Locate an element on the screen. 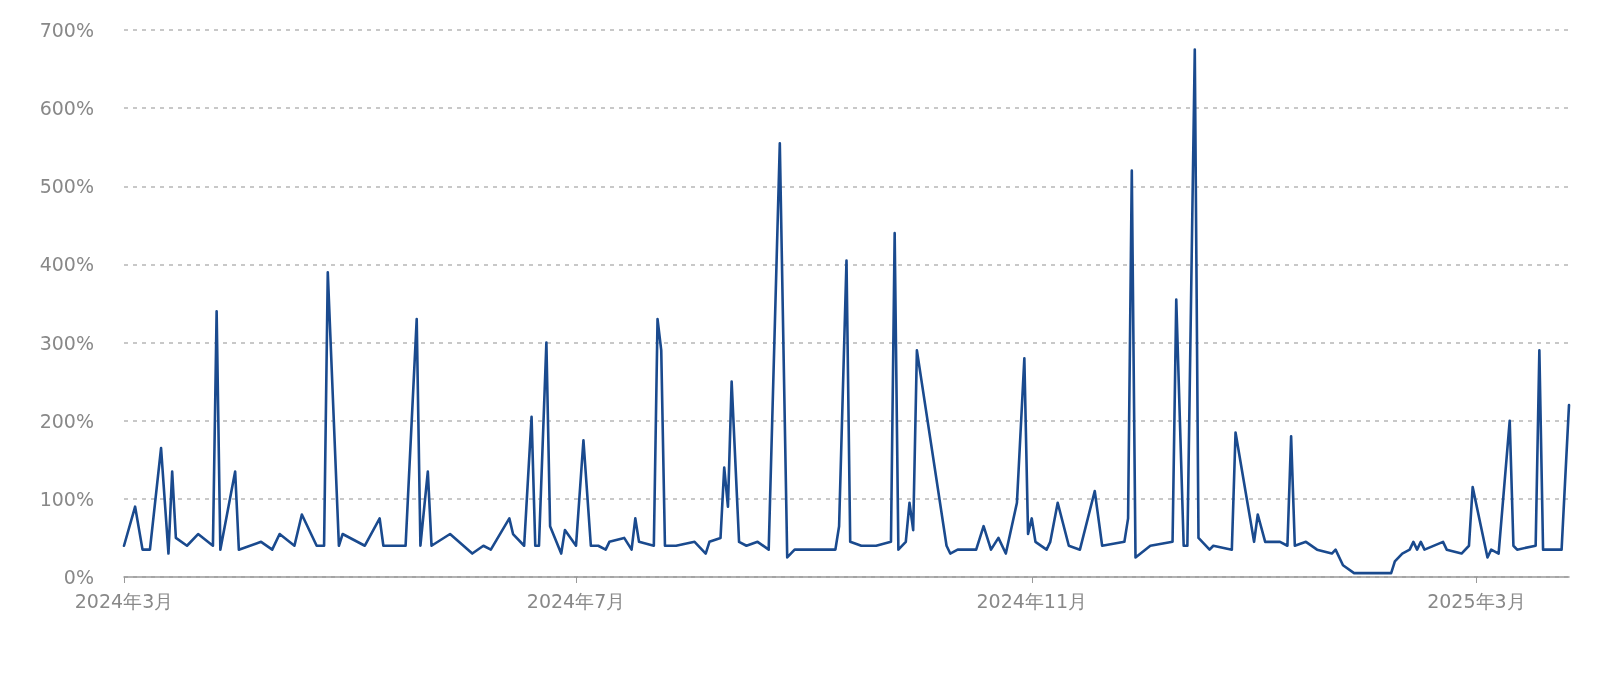 This screenshot has width=1600, height=675. y-tick-label: 400% is located at coordinates (66, 264).